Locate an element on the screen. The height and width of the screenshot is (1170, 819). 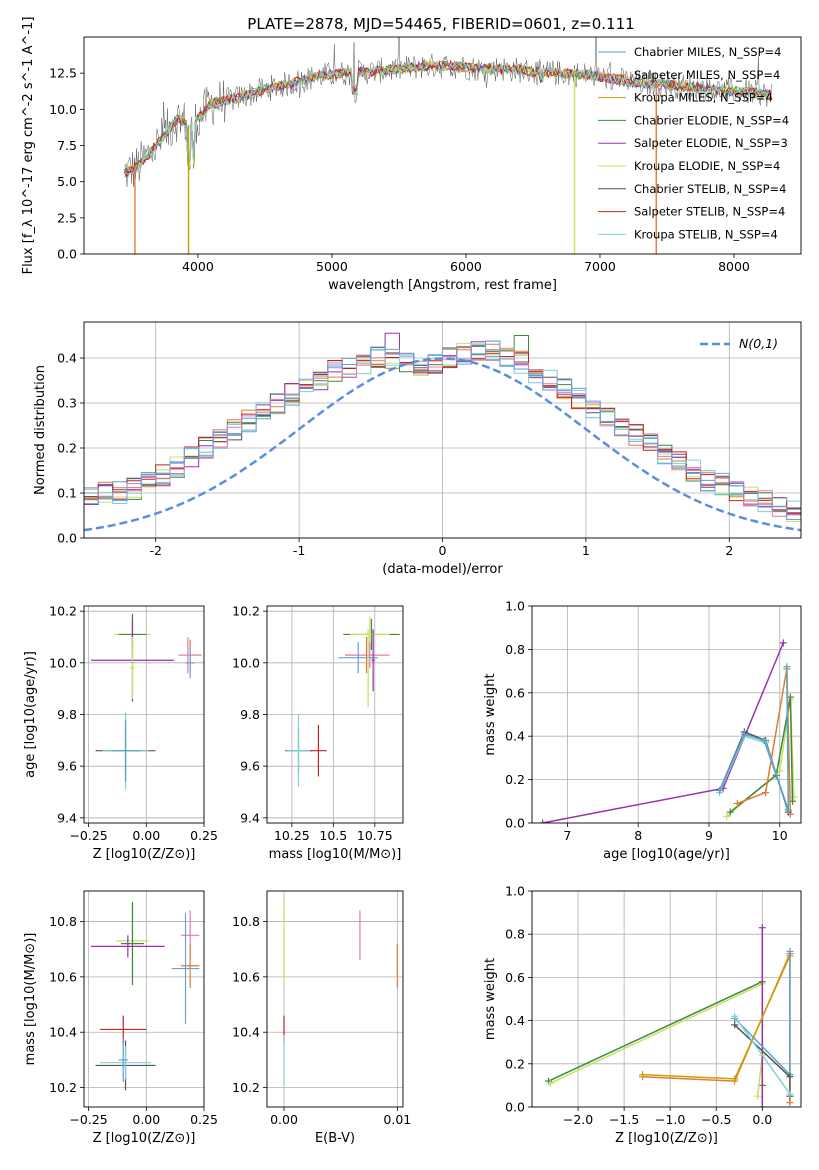
spectrum-line-kroupa_elodie is located at coordinates (447, 119).